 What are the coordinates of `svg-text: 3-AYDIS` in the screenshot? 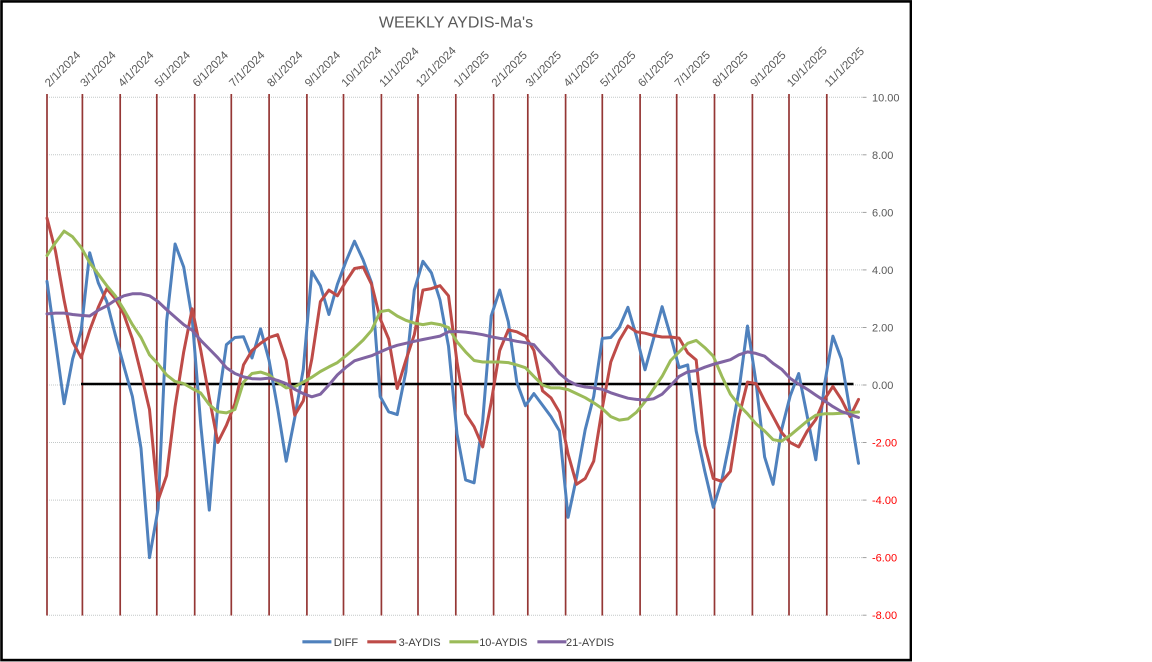 It's located at (420, 643).